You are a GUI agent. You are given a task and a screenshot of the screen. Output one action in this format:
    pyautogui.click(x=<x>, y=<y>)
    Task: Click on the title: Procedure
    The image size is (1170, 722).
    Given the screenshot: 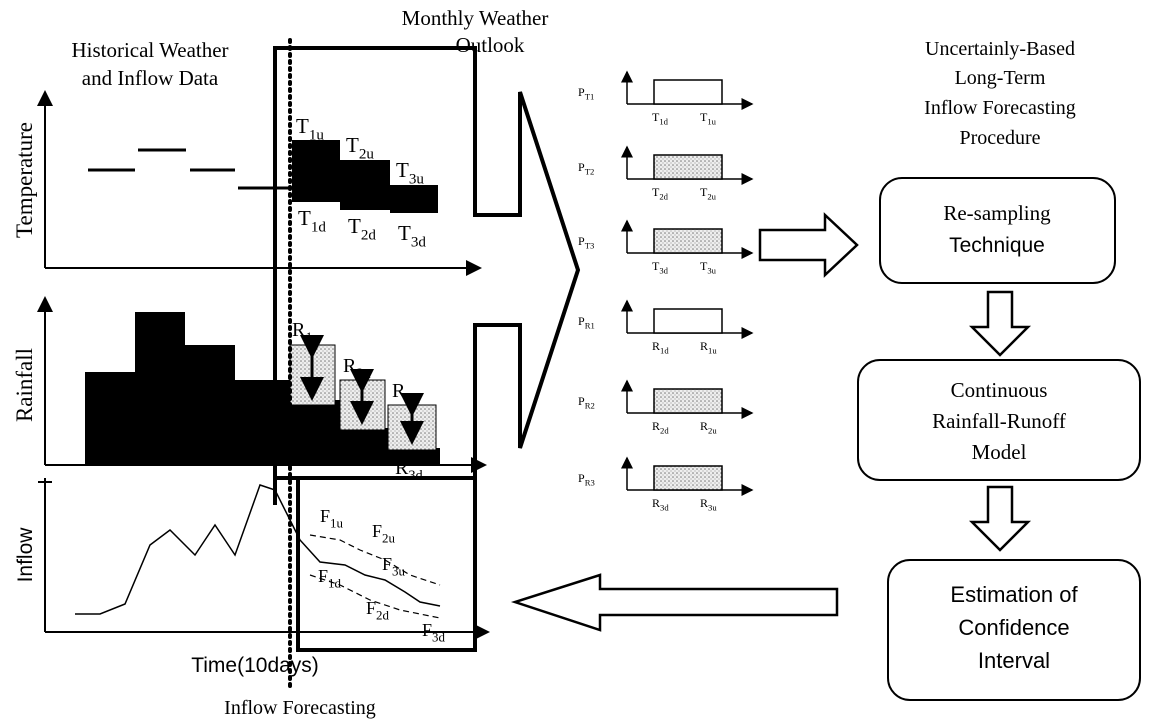 What is the action you would take?
    pyautogui.click(x=999, y=138)
    